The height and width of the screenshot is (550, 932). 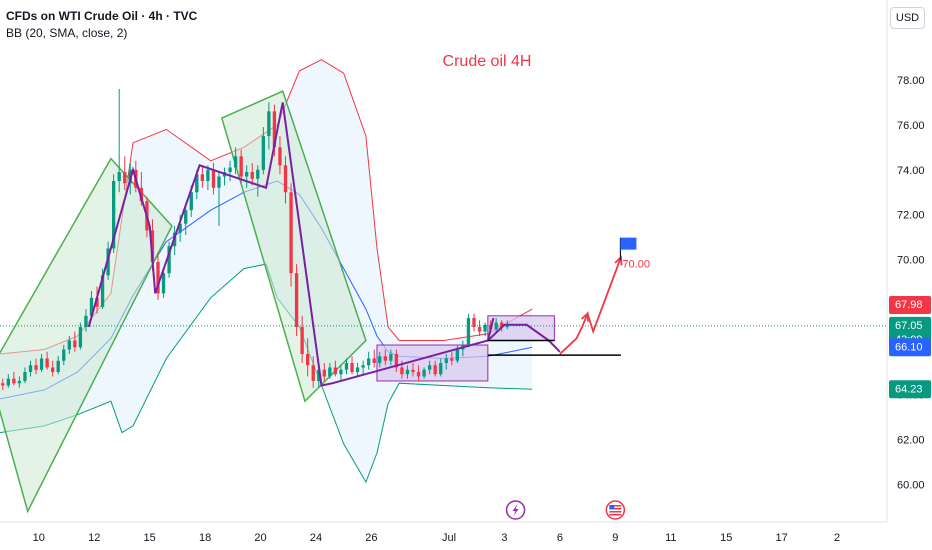 What do you see at coordinates (515, 510) in the screenshot?
I see `lightning-icon-bolt` at bounding box center [515, 510].